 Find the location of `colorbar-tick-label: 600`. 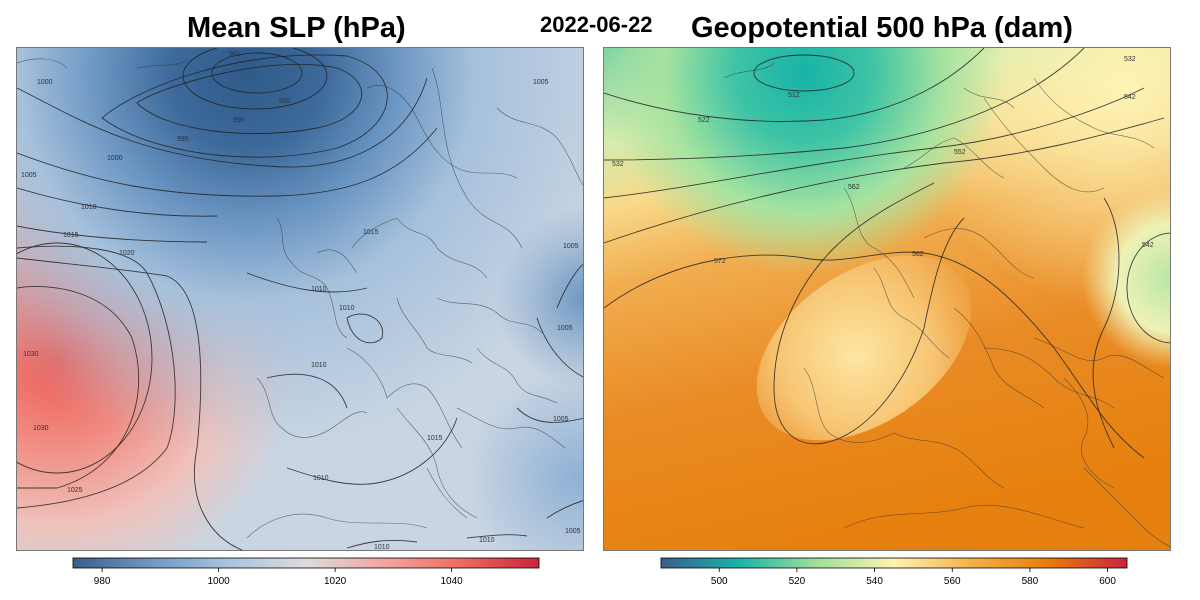

colorbar-tick-label: 600 is located at coordinates (1107, 581).